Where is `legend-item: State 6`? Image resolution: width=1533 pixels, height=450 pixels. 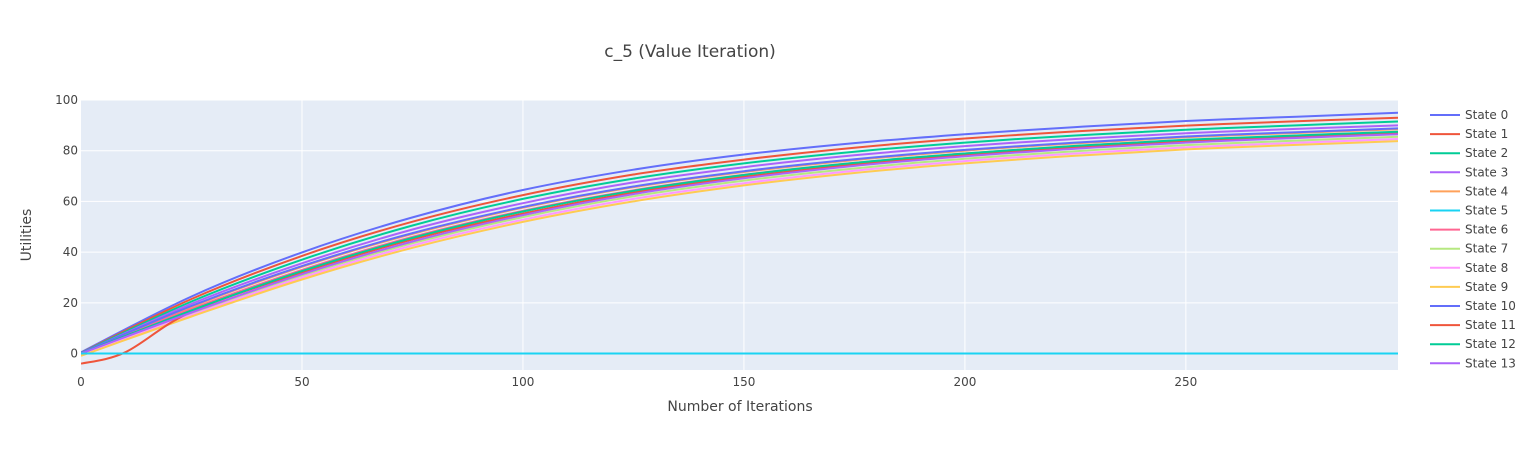
legend-item: State 6 is located at coordinates (1469, 230).